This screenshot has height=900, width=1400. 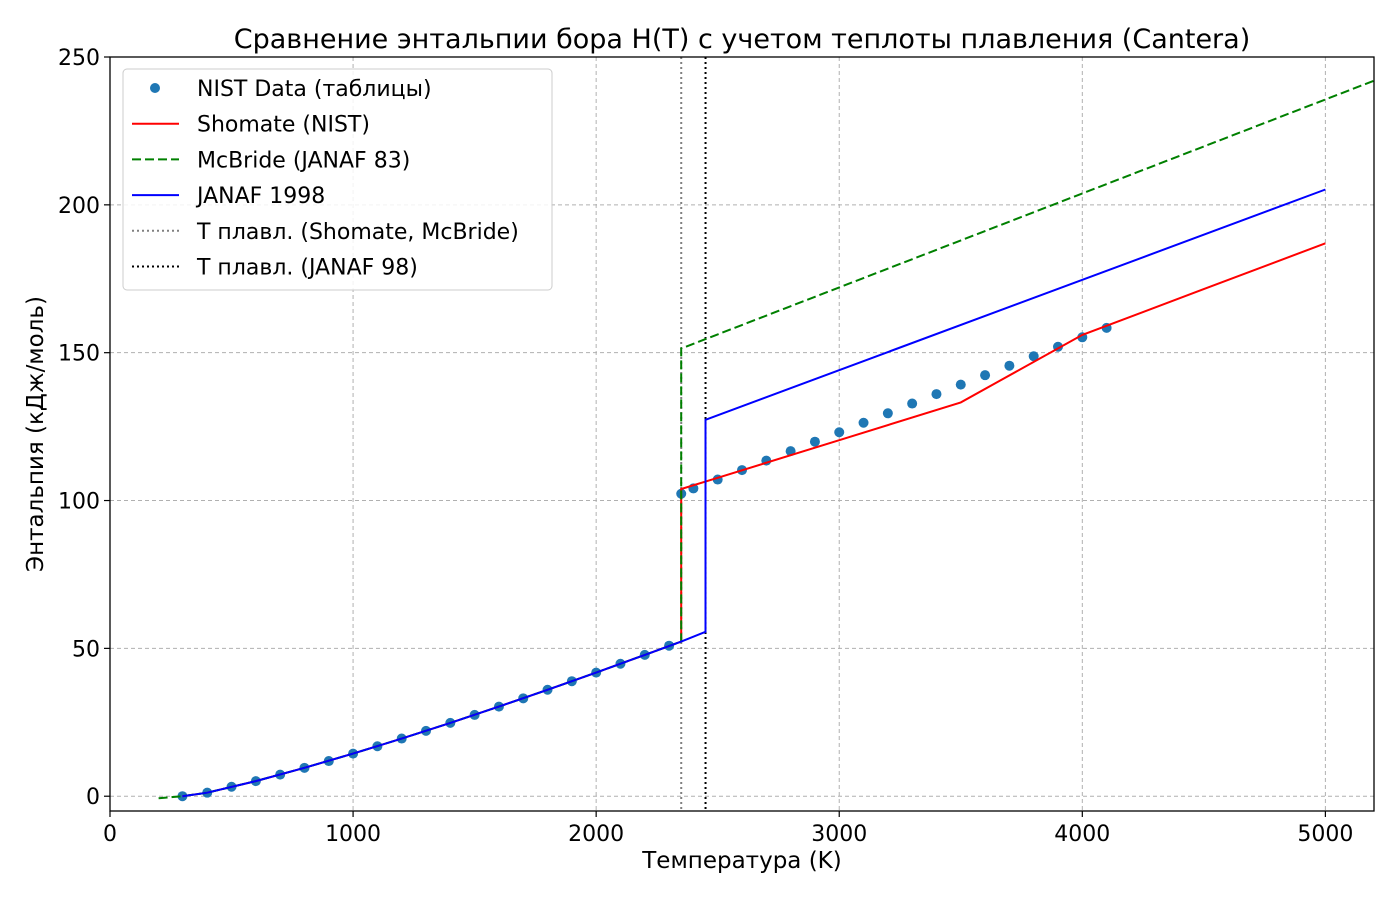 What do you see at coordinates (260, 196) in the screenshot?
I see `legend-label: JANAF 1998` at bounding box center [260, 196].